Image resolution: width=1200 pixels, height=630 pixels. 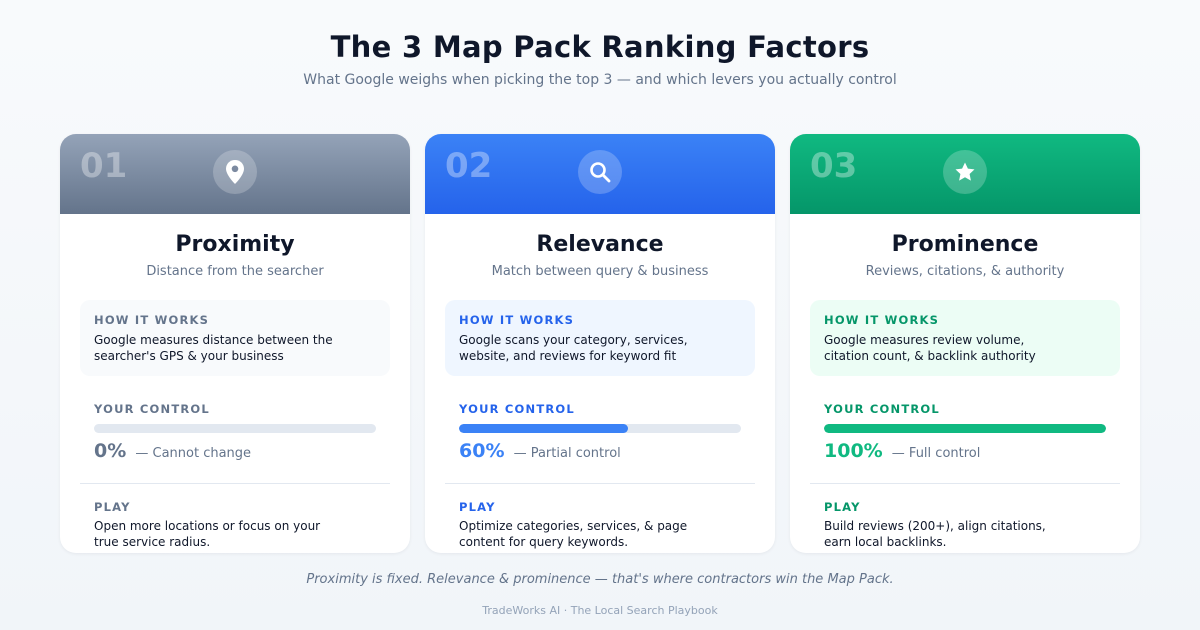 I want to click on control-value-row: 100% — Full control, so click(x=902, y=451).